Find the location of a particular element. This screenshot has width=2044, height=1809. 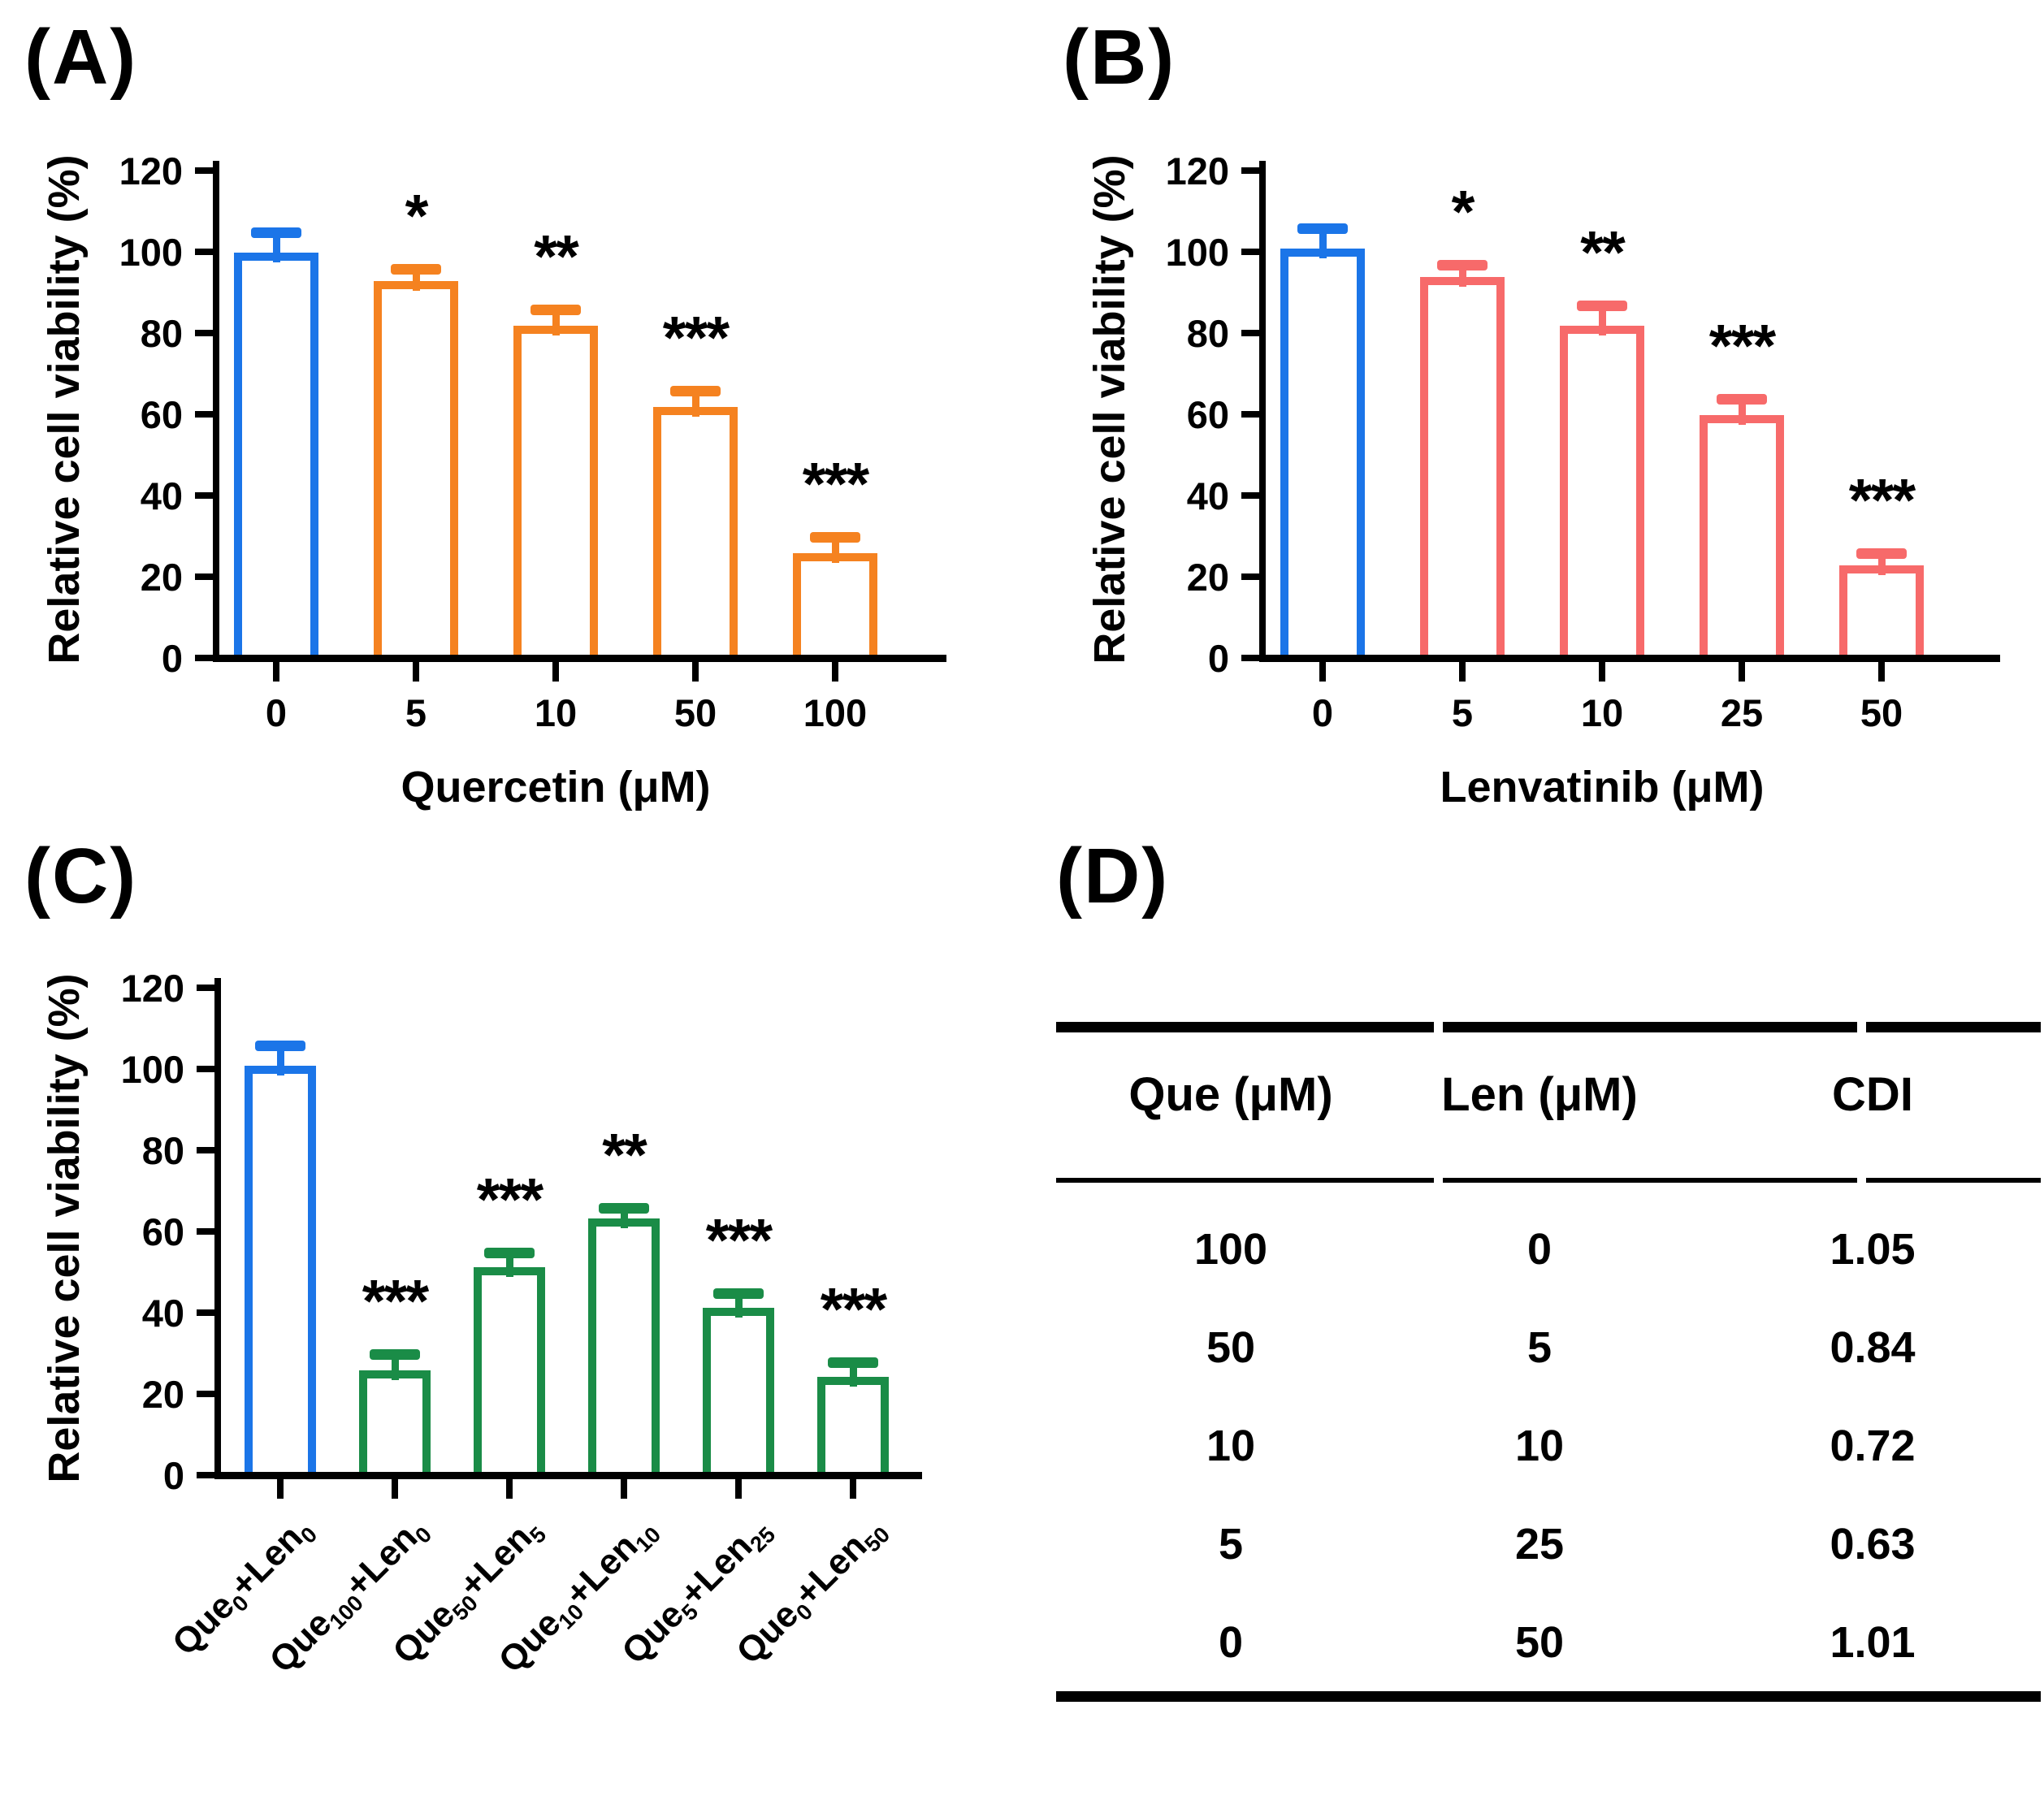

y-tick-label: 120 is located at coordinates (1197, 171).